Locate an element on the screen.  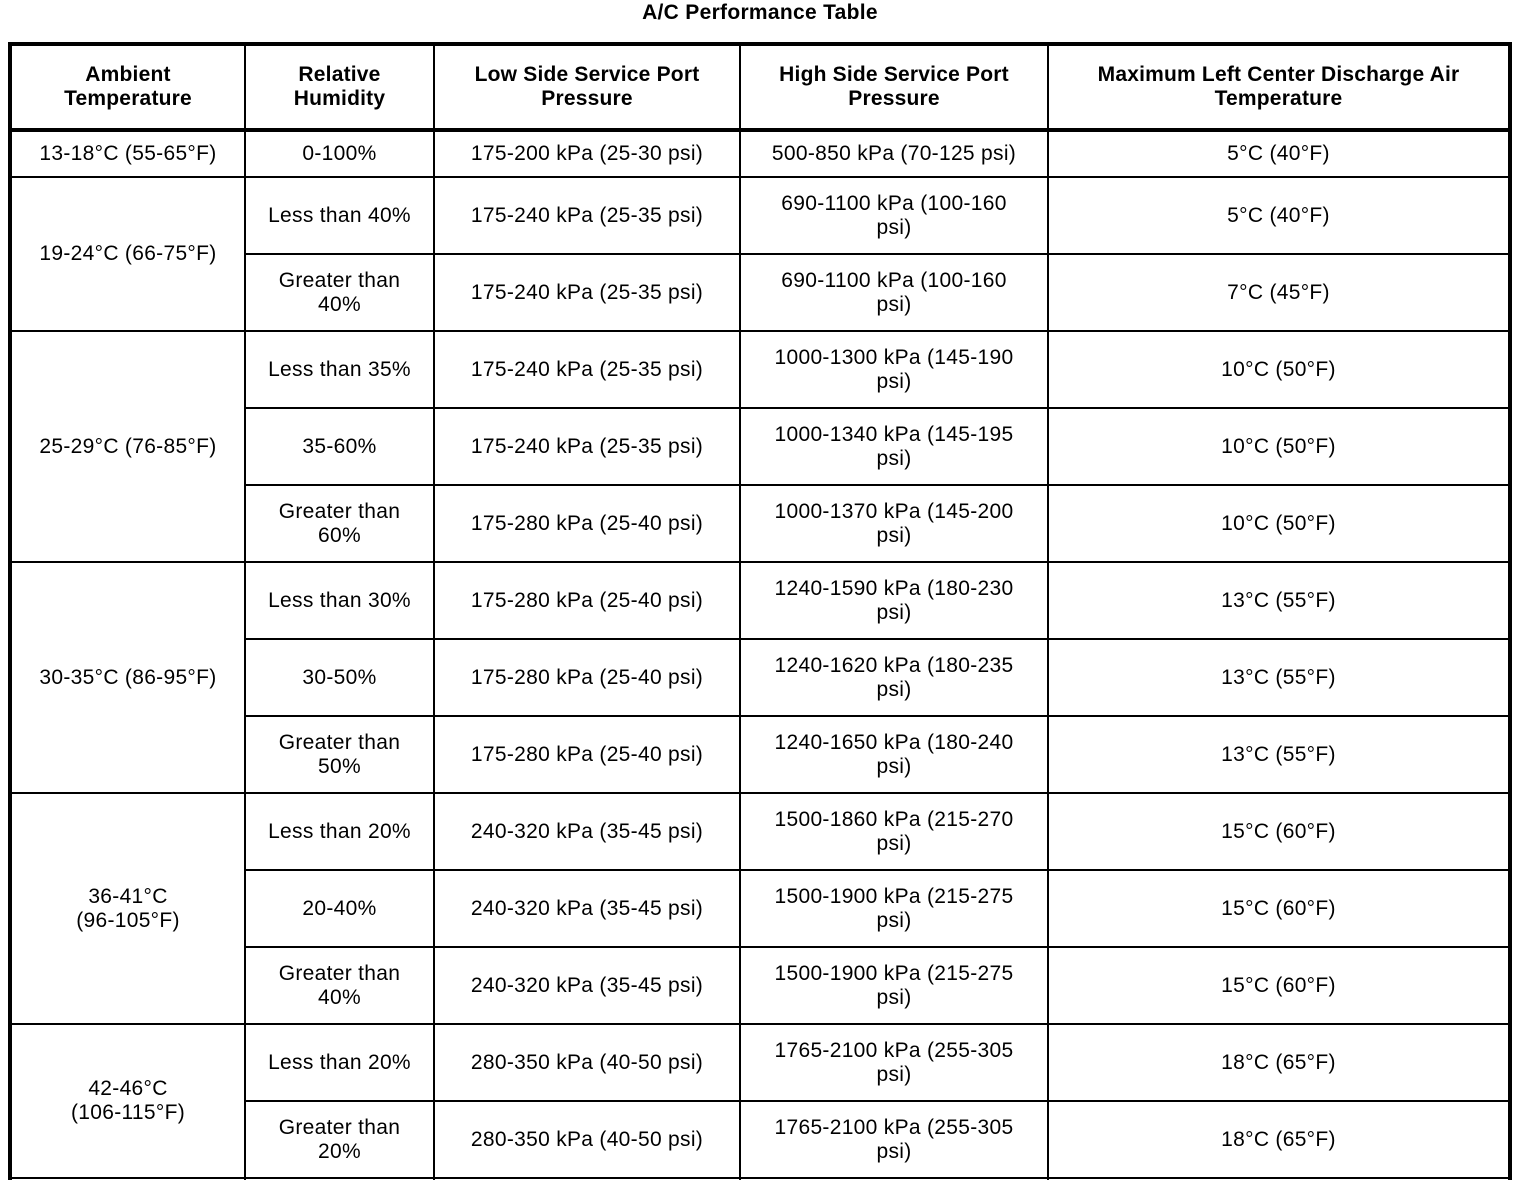
humidity-cell: 0-100% is located at coordinates (339, 153).